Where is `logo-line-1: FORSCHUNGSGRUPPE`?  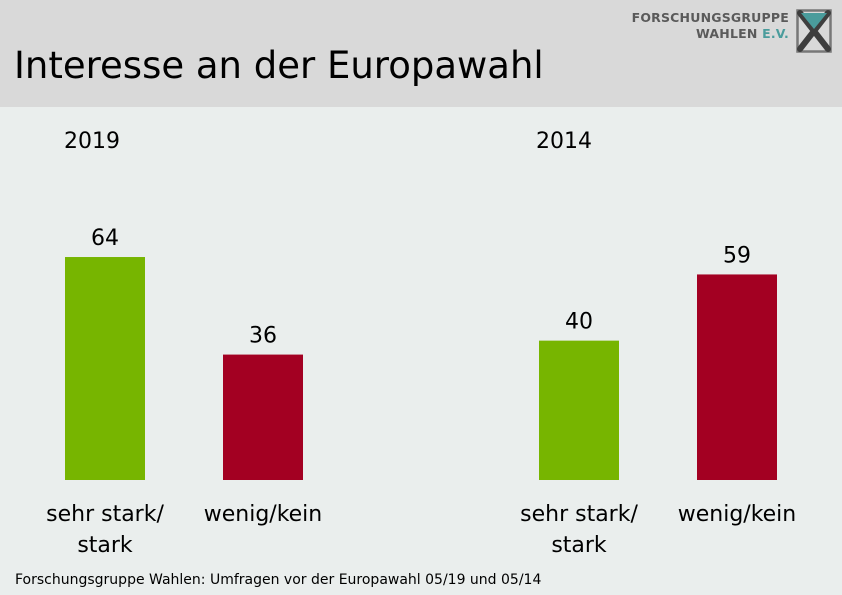 logo-line-1: FORSCHUNGSGRUPPE is located at coordinates (710, 17).